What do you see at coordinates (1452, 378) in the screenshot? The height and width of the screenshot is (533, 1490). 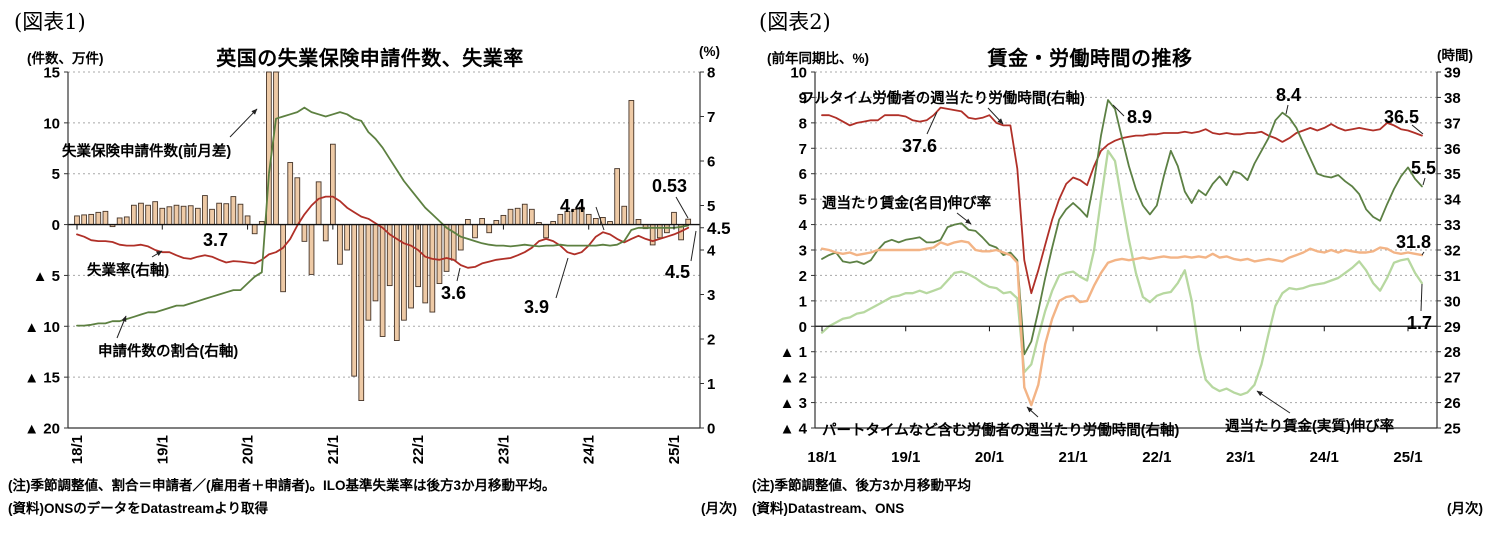 I see `y-right-tick-label: 27` at bounding box center [1452, 378].